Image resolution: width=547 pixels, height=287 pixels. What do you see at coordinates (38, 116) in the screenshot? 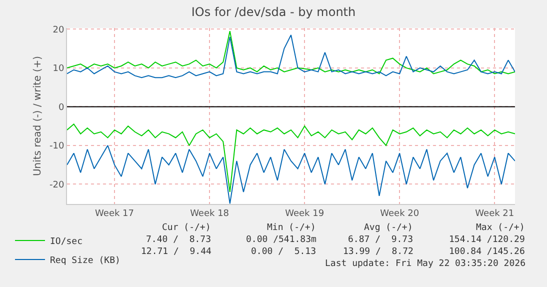
I see `y-axis-title: Units read (-) / write (+)` at bounding box center [38, 116].